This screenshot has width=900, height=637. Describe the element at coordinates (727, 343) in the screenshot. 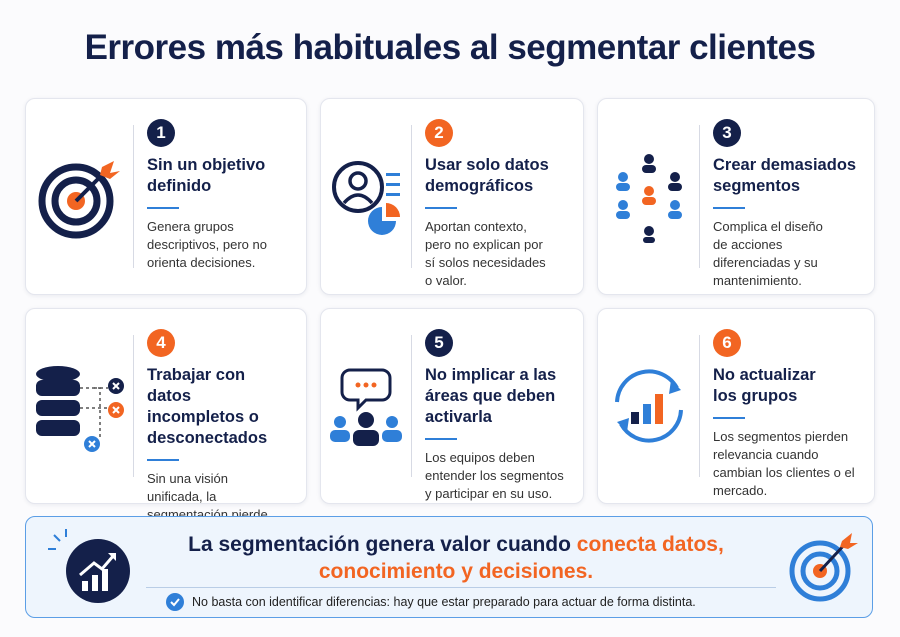

I see `card-number: 6` at that location.